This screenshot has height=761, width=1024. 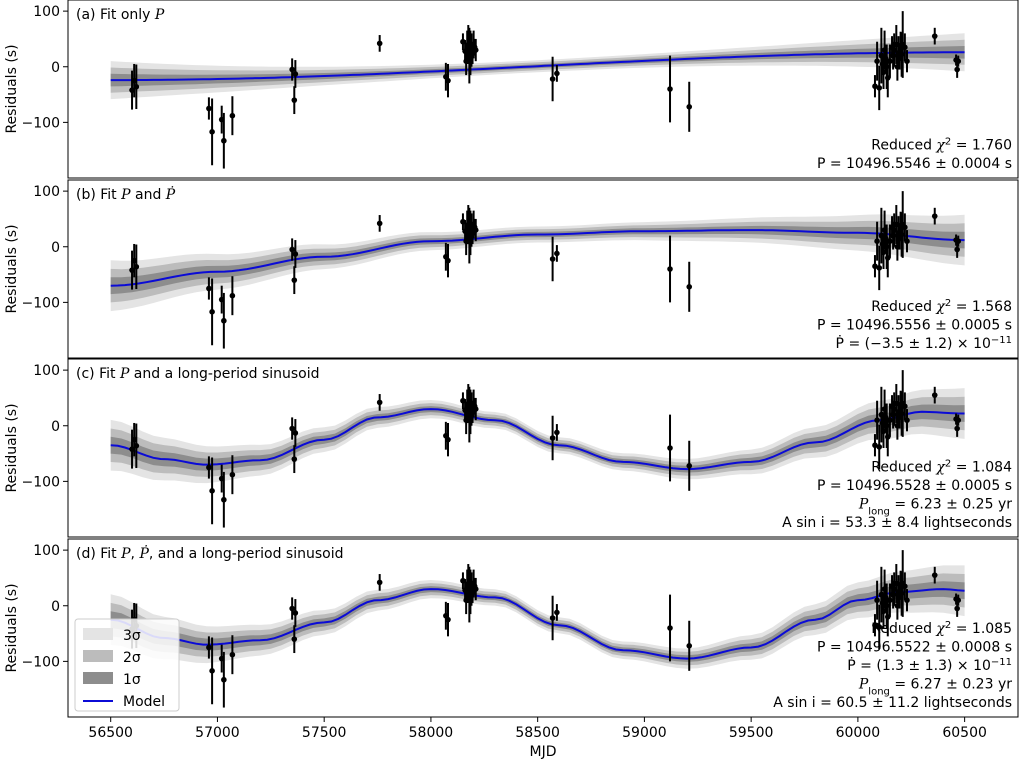 What do you see at coordinates (543, 752) in the screenshot?
I see `x-axis-label: MJD` at bounding box center [543, 752].